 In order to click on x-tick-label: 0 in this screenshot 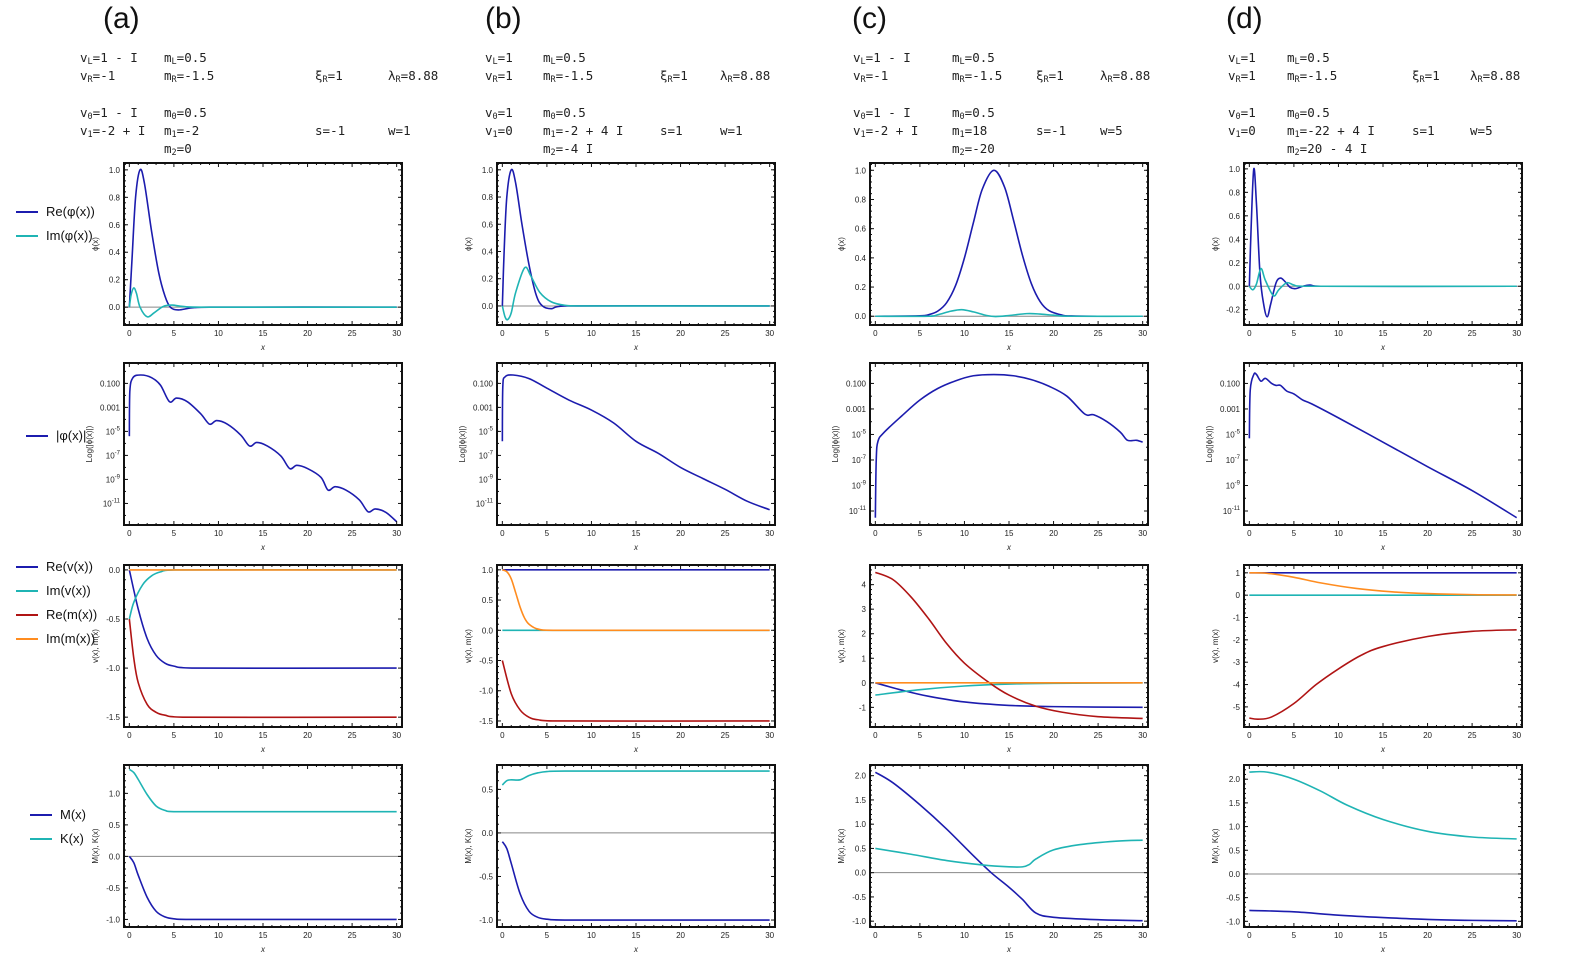, I will do `click(1249, 735)`.